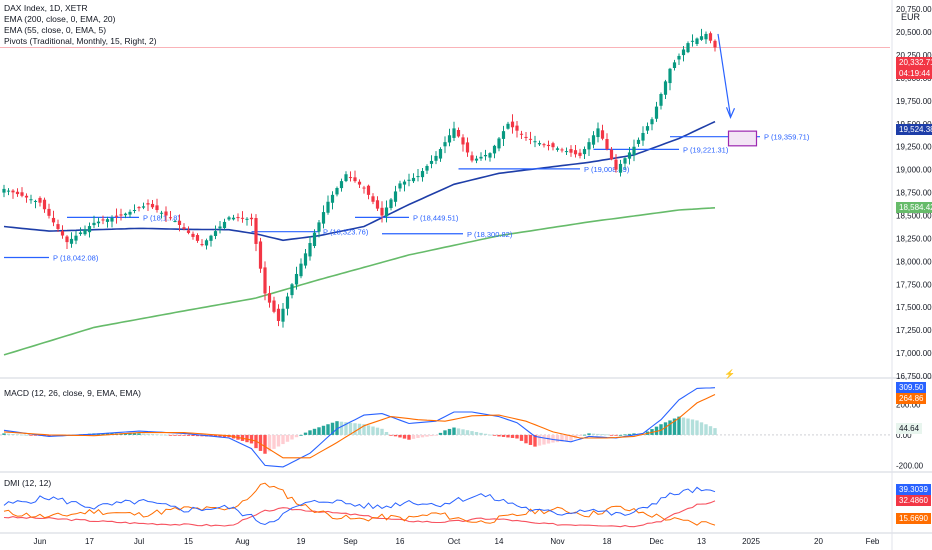 The width and height of the screenshot is (932, 550). Describe the element at coordinates (914, 238) in the screenshot. I see `price-tick-label: 18,250.00` at that location.